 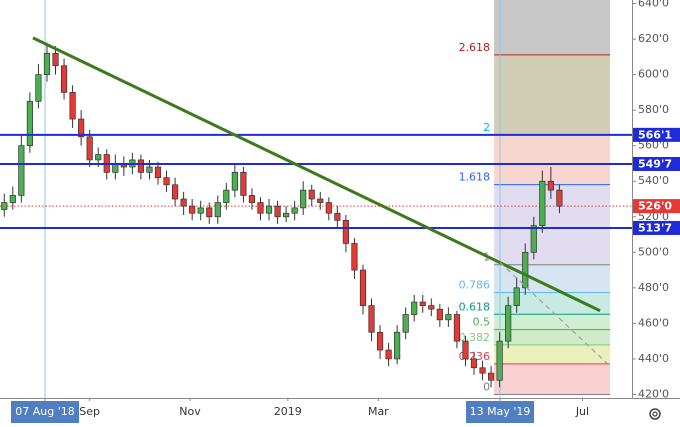 I want to click on fib-label: 0.786, so click(x=475, y=284).